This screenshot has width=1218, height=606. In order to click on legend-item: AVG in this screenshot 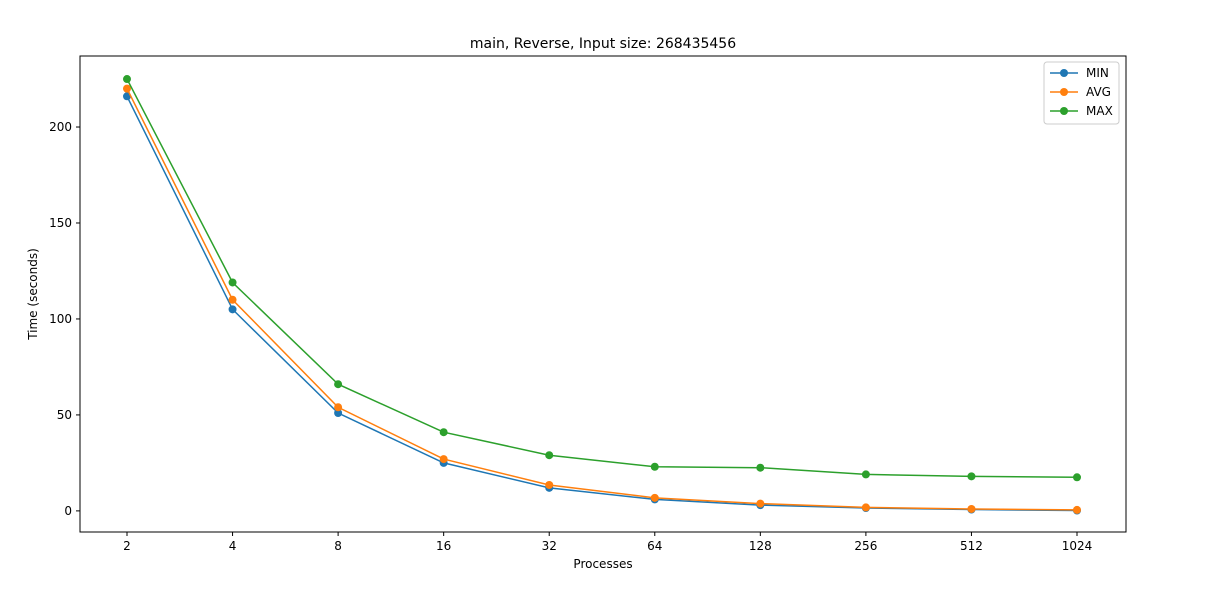, I will do `click(1080, 92)`.